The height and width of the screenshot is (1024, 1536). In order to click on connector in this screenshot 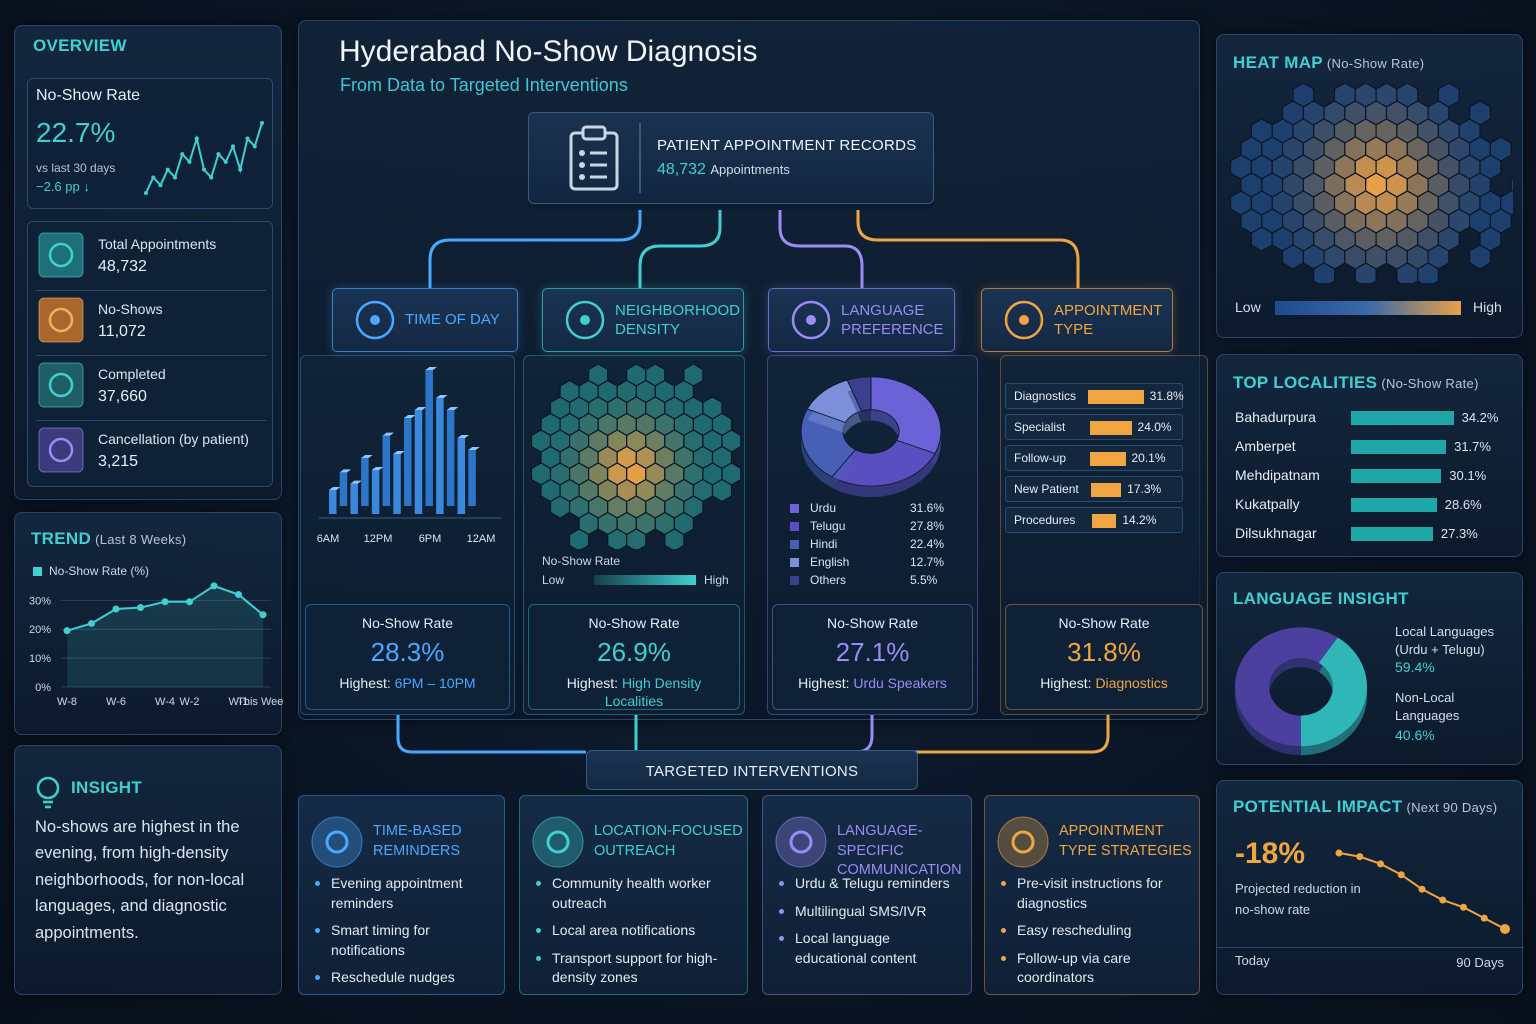, I will do `click(680, 247)`.